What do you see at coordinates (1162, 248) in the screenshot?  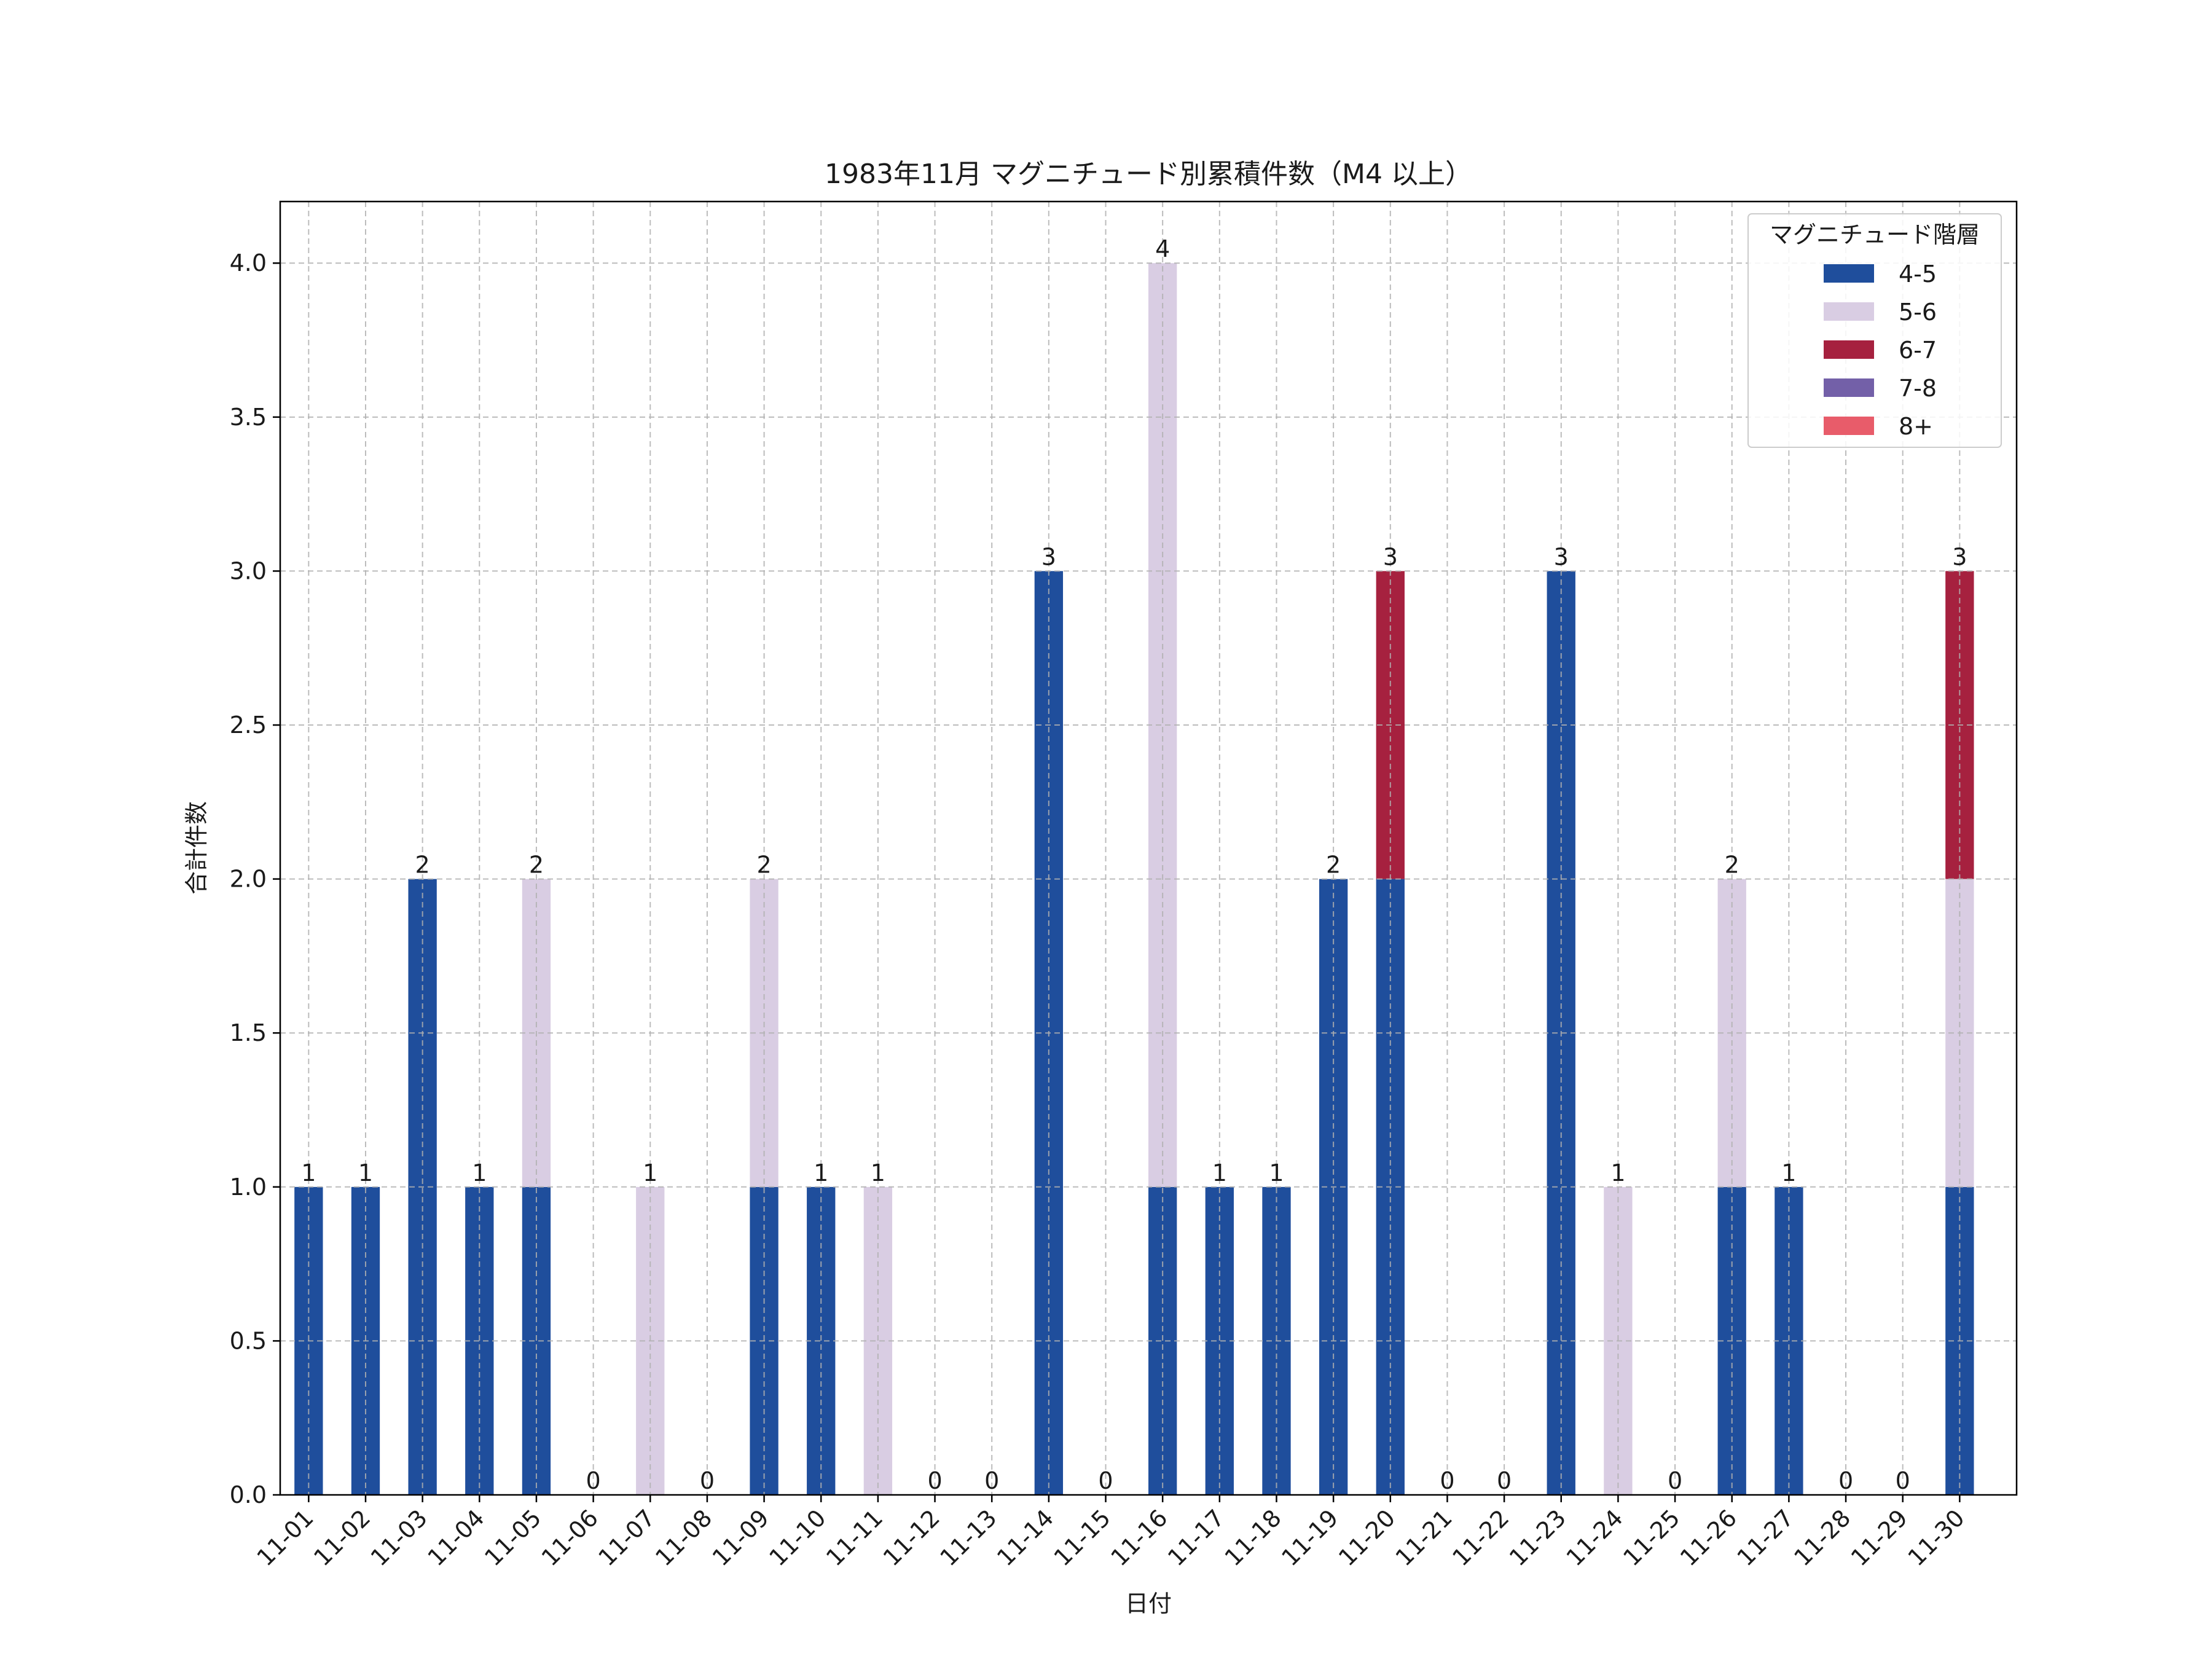 I see `bar-total-label-11-16: 4` at bounding box center [1162, 248].